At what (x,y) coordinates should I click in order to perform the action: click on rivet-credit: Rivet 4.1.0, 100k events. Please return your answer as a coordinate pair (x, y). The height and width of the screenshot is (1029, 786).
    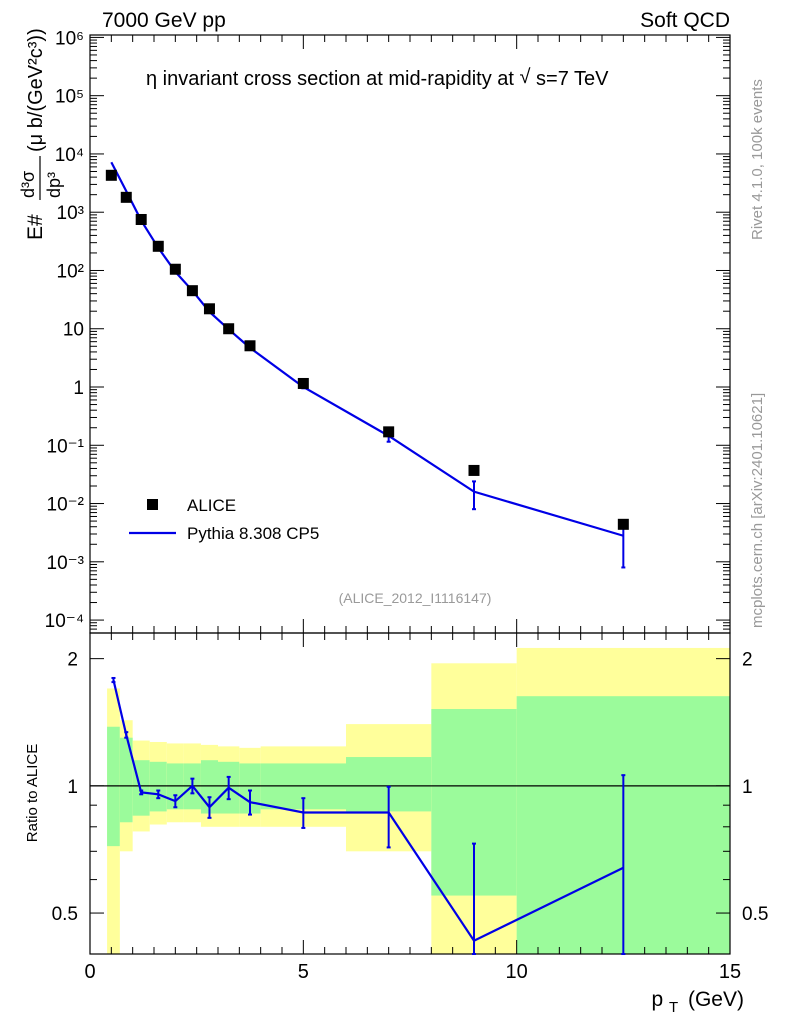
    Looking at the image, I should click on (757, 159).